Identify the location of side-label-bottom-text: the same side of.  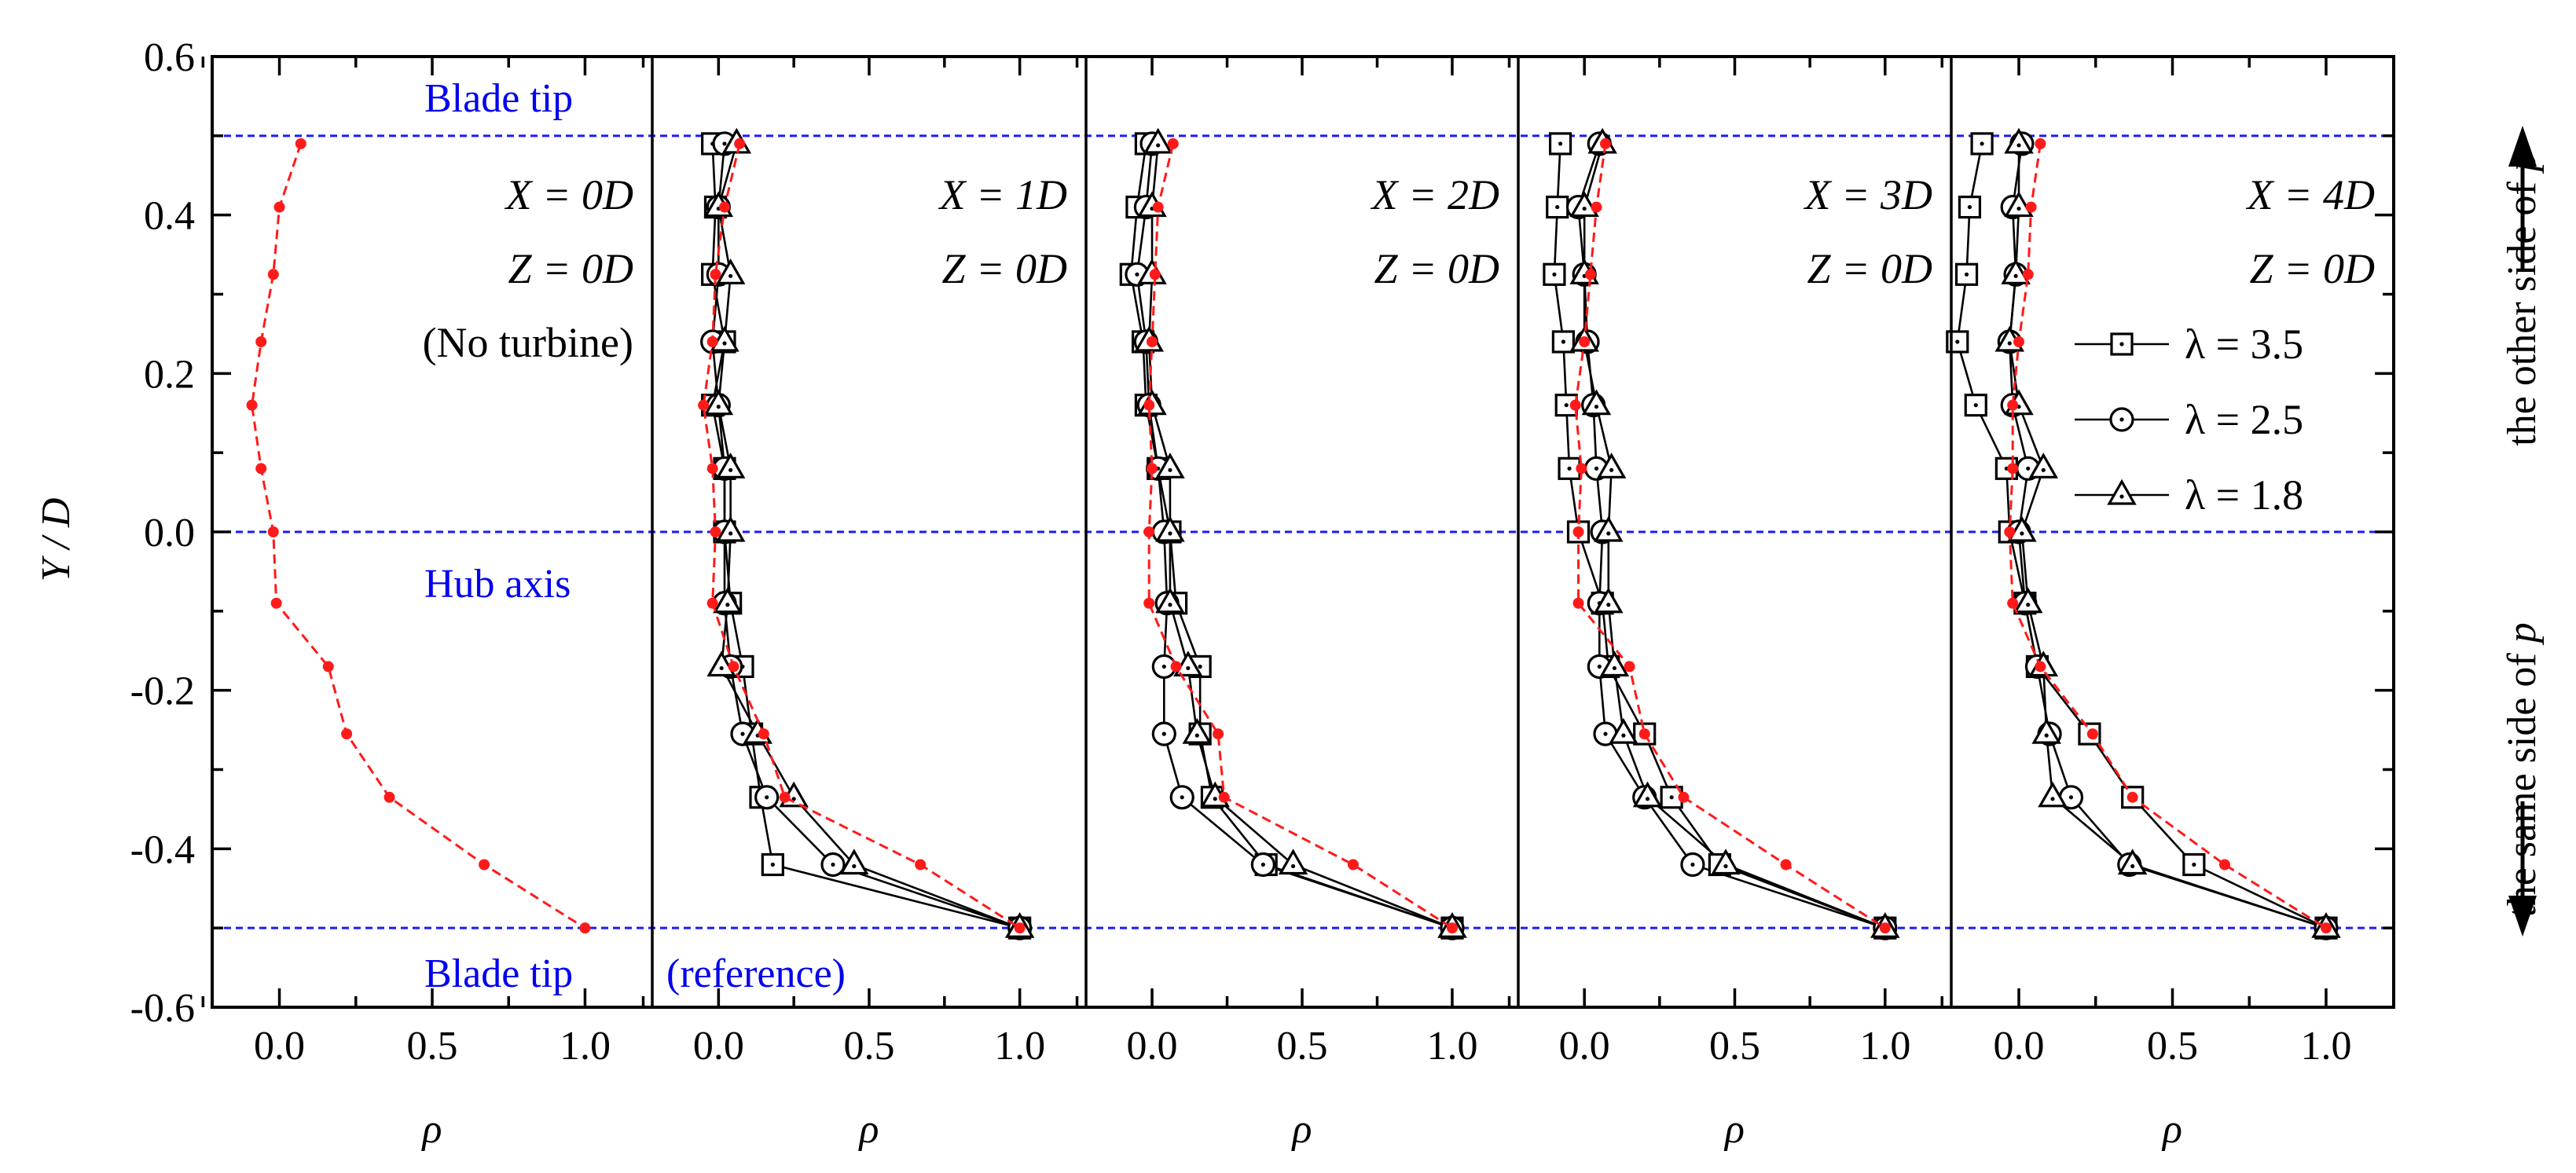
(2522, 780).